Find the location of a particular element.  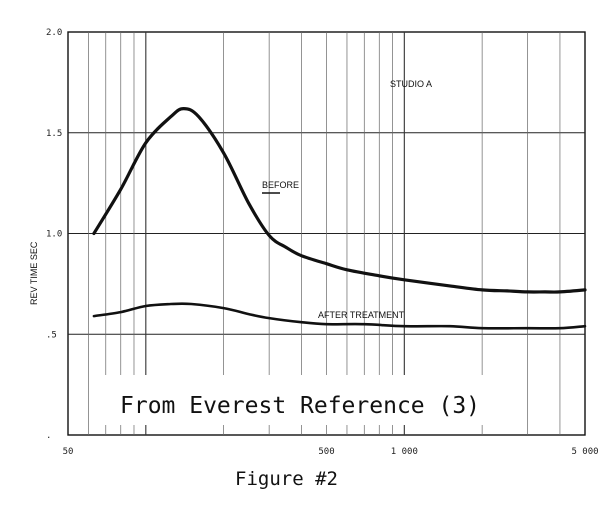

figure-caption: Figure #2 is located at coordinates (286, 479).